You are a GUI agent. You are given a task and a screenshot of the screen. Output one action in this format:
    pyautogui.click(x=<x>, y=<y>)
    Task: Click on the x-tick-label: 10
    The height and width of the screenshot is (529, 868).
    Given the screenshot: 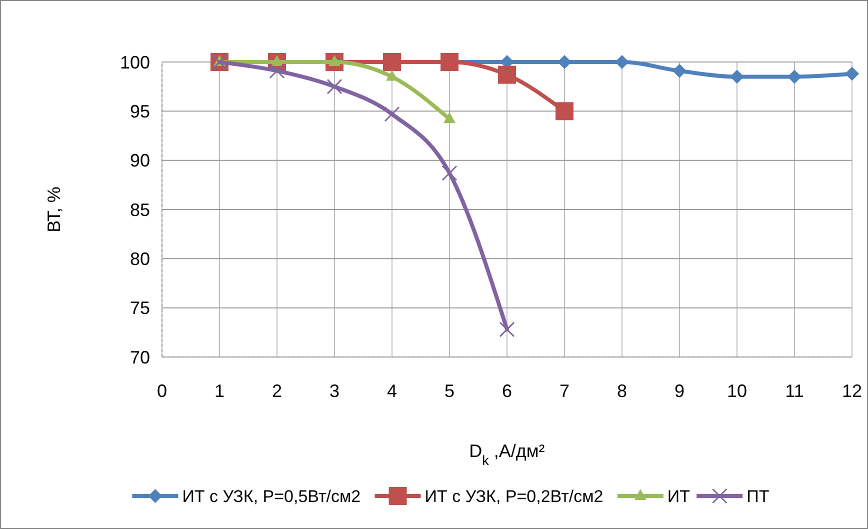 What is the action you would take?
    pyautogui.click(x=737, y=391)
    